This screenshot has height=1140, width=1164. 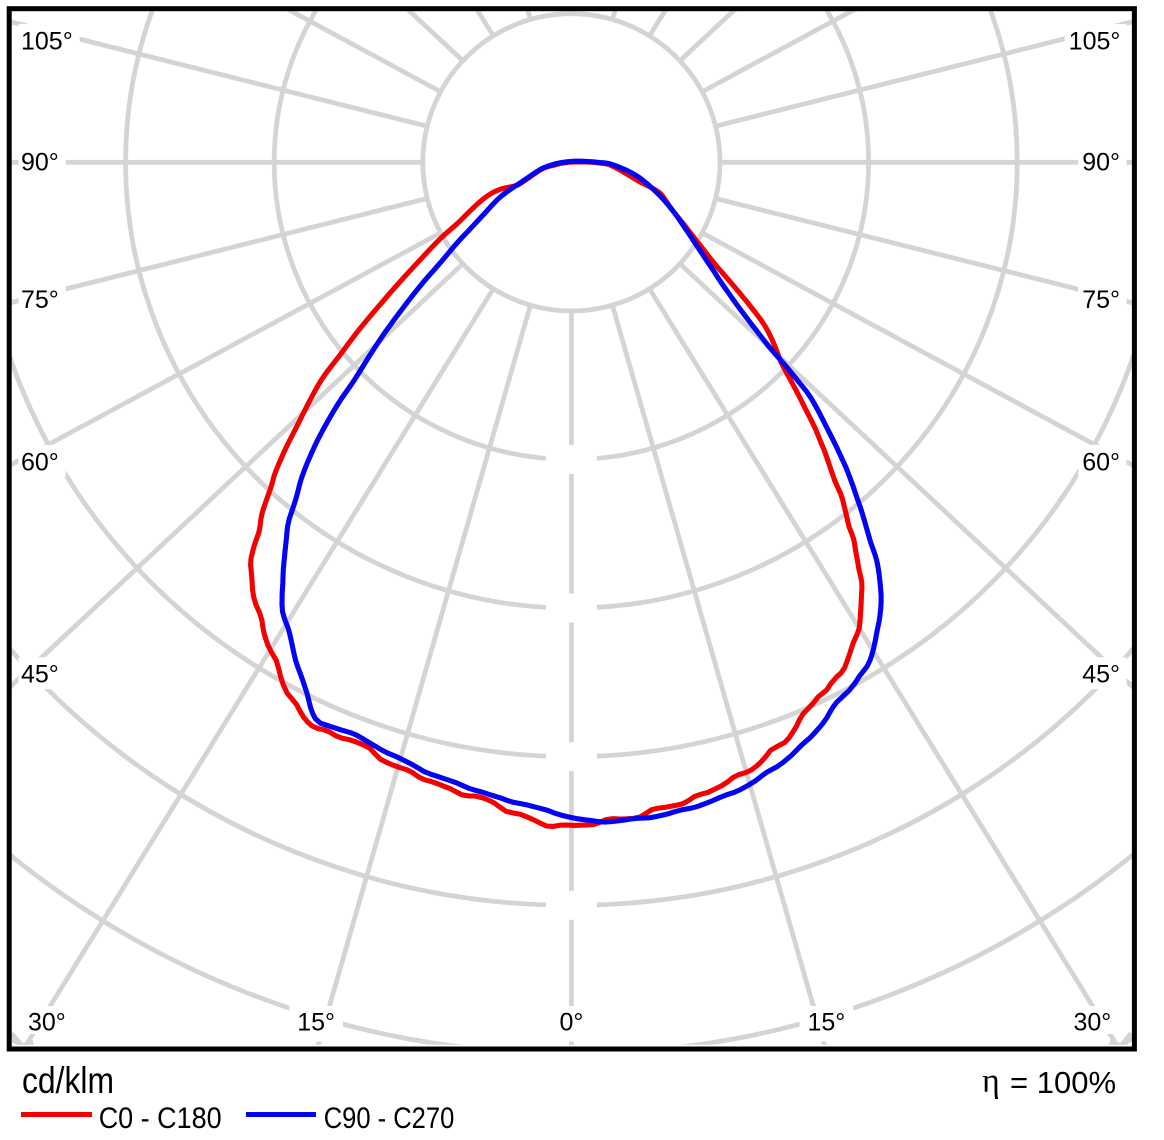 I want to click on svg-text: 0°, so click(x=571, y=1022).